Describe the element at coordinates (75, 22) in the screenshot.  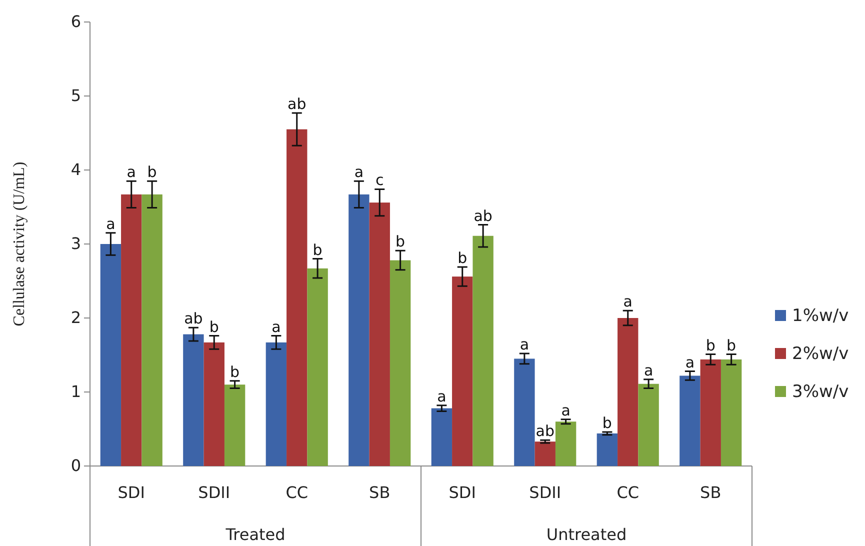
I see `y-tick-label: 6` at that location.